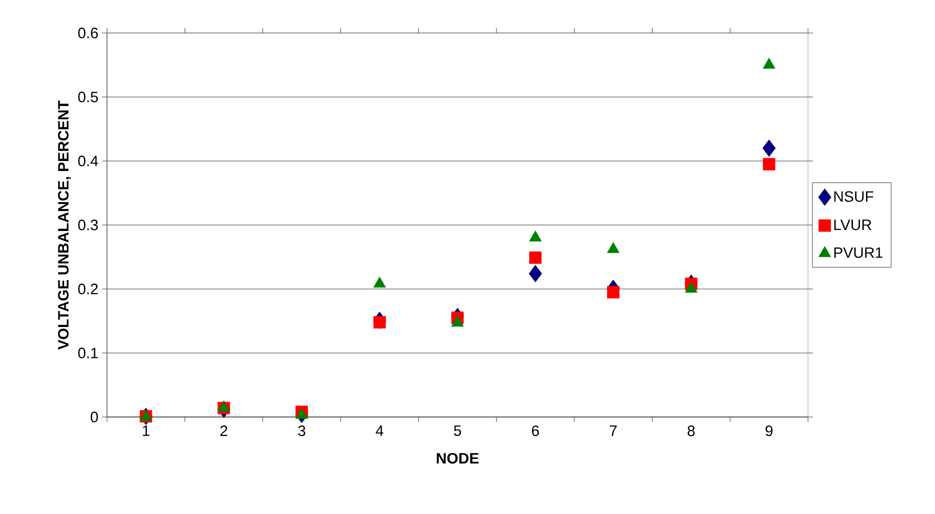 This screenshot has width=935, height=514. Describe the element at coordinates (88, 225) in the screenshot. I see `y-tick-label: 0.3` at that location.